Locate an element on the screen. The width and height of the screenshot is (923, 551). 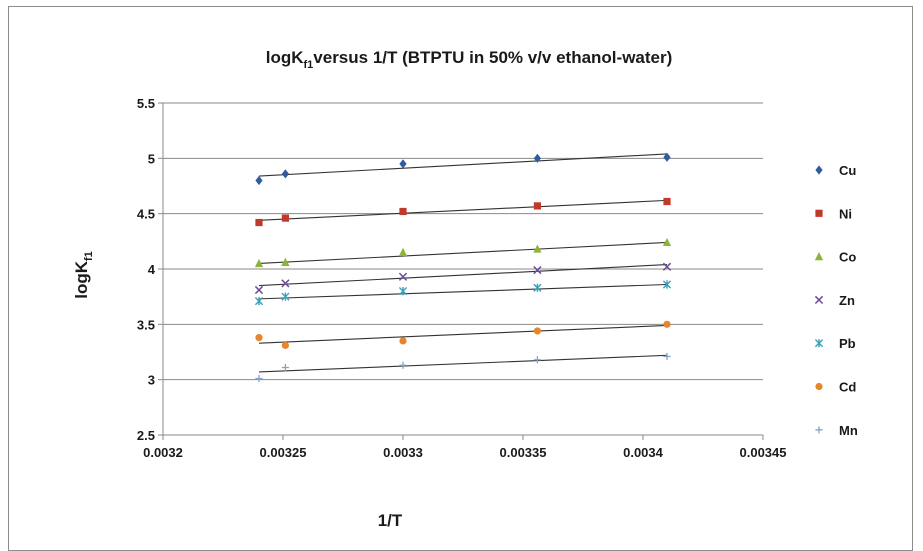
y-tick-label-3: 4 is located at coordinates (152, 269).